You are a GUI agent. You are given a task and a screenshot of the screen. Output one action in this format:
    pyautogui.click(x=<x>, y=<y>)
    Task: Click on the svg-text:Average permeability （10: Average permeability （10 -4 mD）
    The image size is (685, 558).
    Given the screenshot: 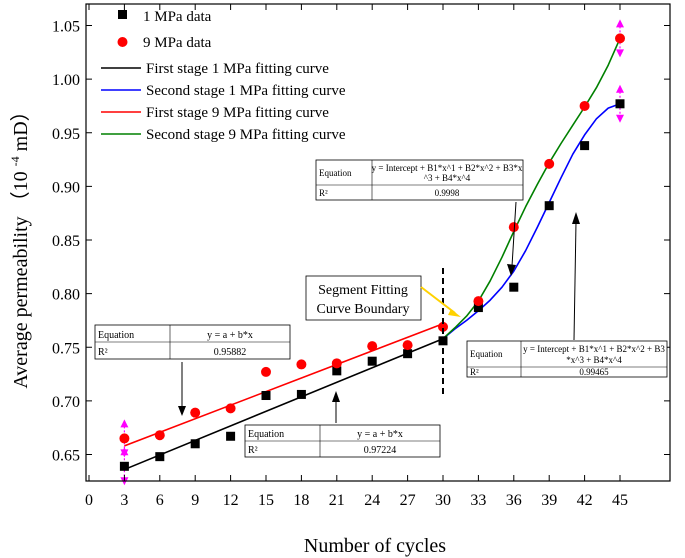 What is the action you would take?
    pyautogui.click(x=17, y=244)
    